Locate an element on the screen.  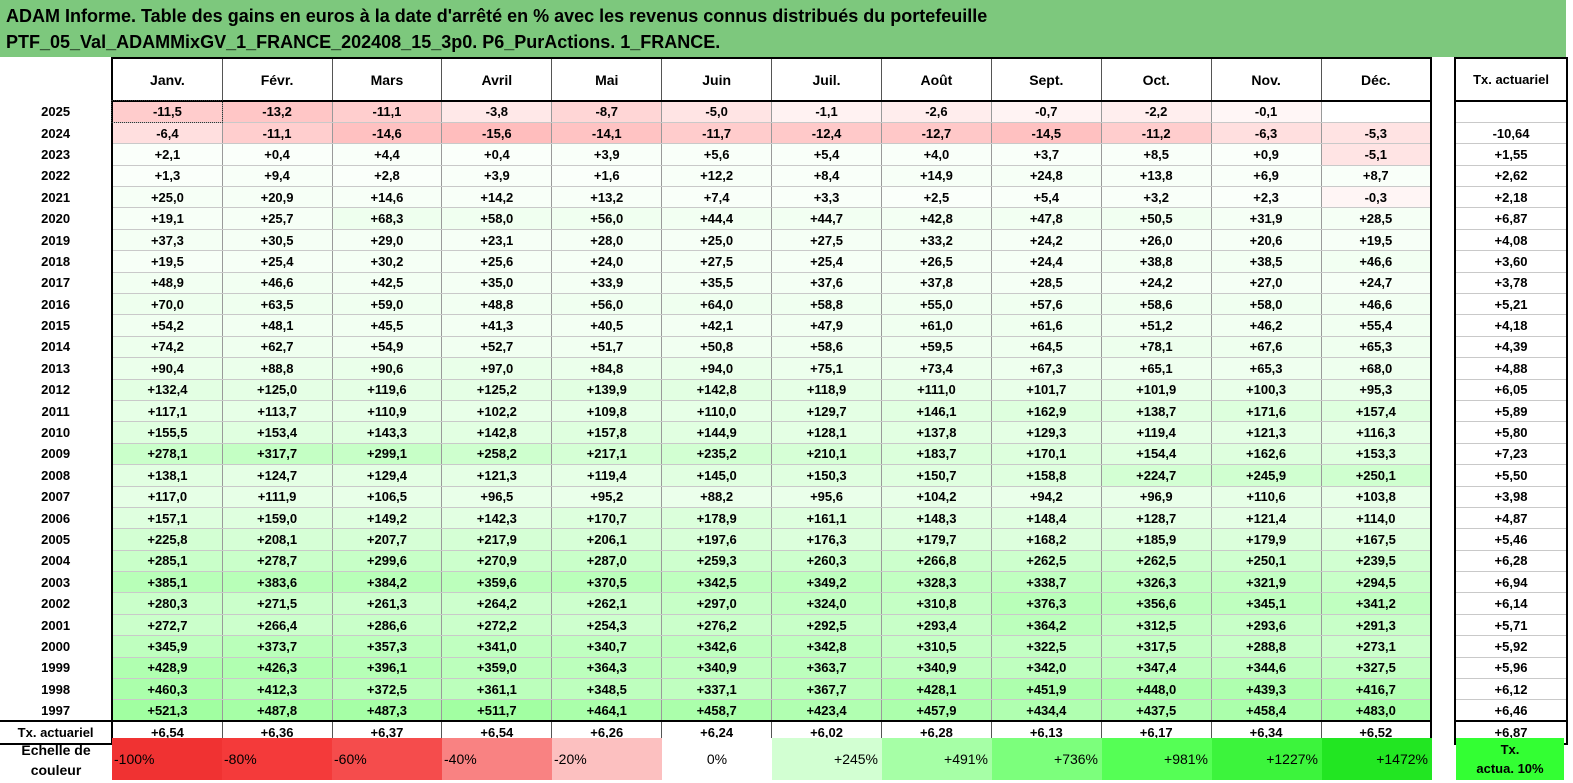
gain-cell: +299,6 is located at coordinates (386, 561).